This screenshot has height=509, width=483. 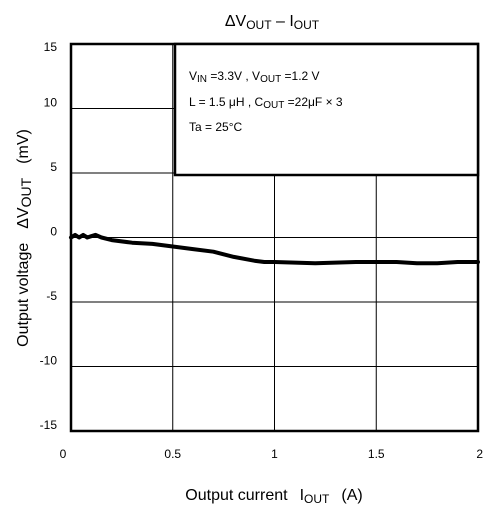 What do you see at coordinates (53, 167) in the screenshot?
I see `y-tick-label: 5` at bounding box center [53, 167].